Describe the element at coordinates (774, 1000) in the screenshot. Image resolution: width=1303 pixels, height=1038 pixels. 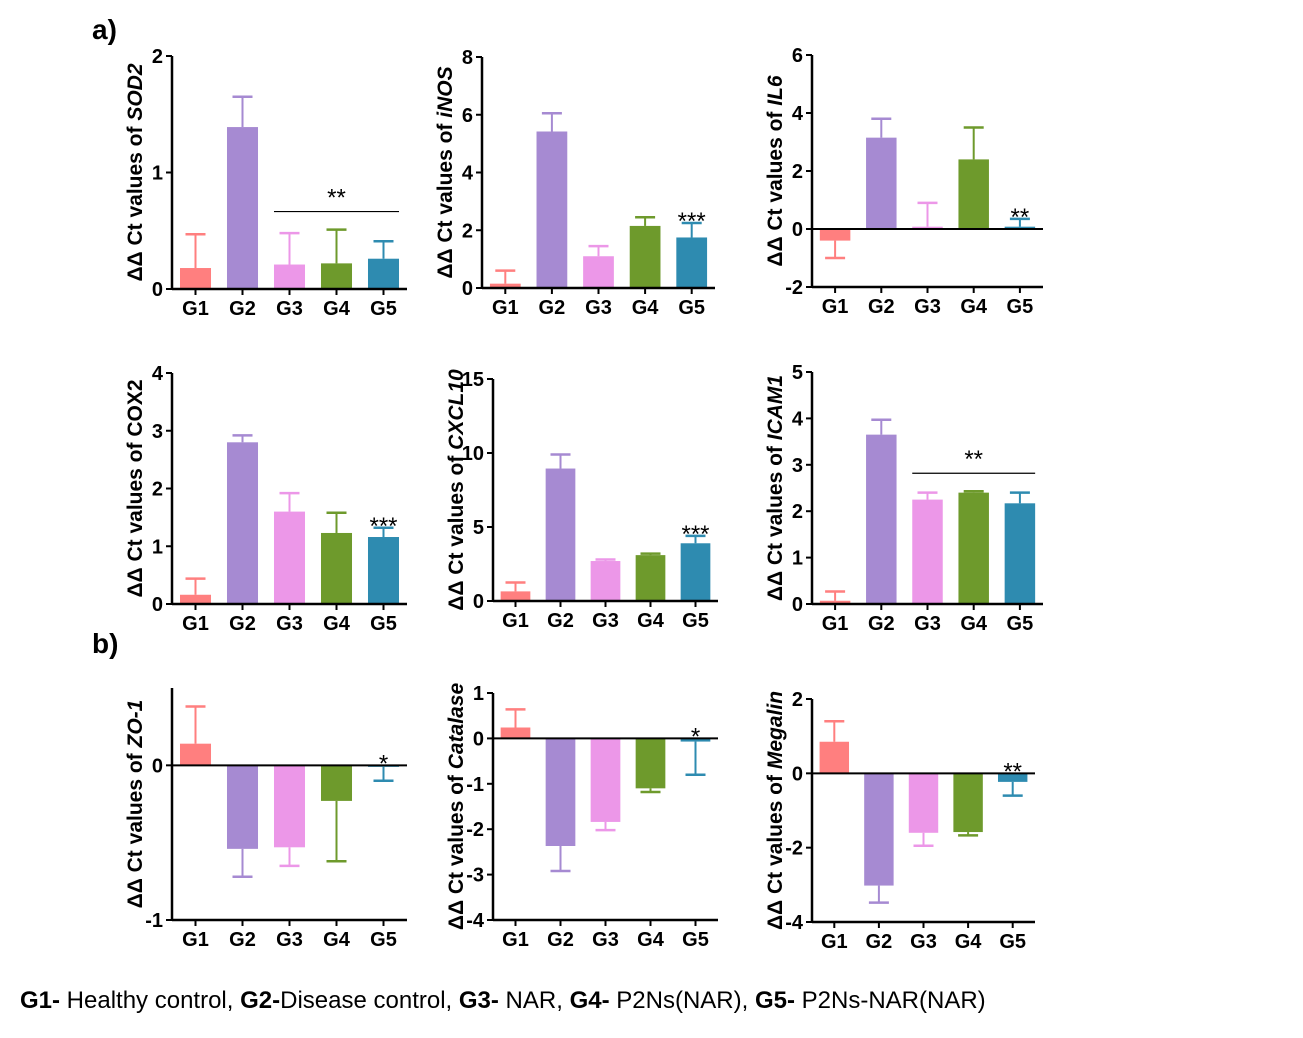
I see `caption-key-g5: G5-` at that location.